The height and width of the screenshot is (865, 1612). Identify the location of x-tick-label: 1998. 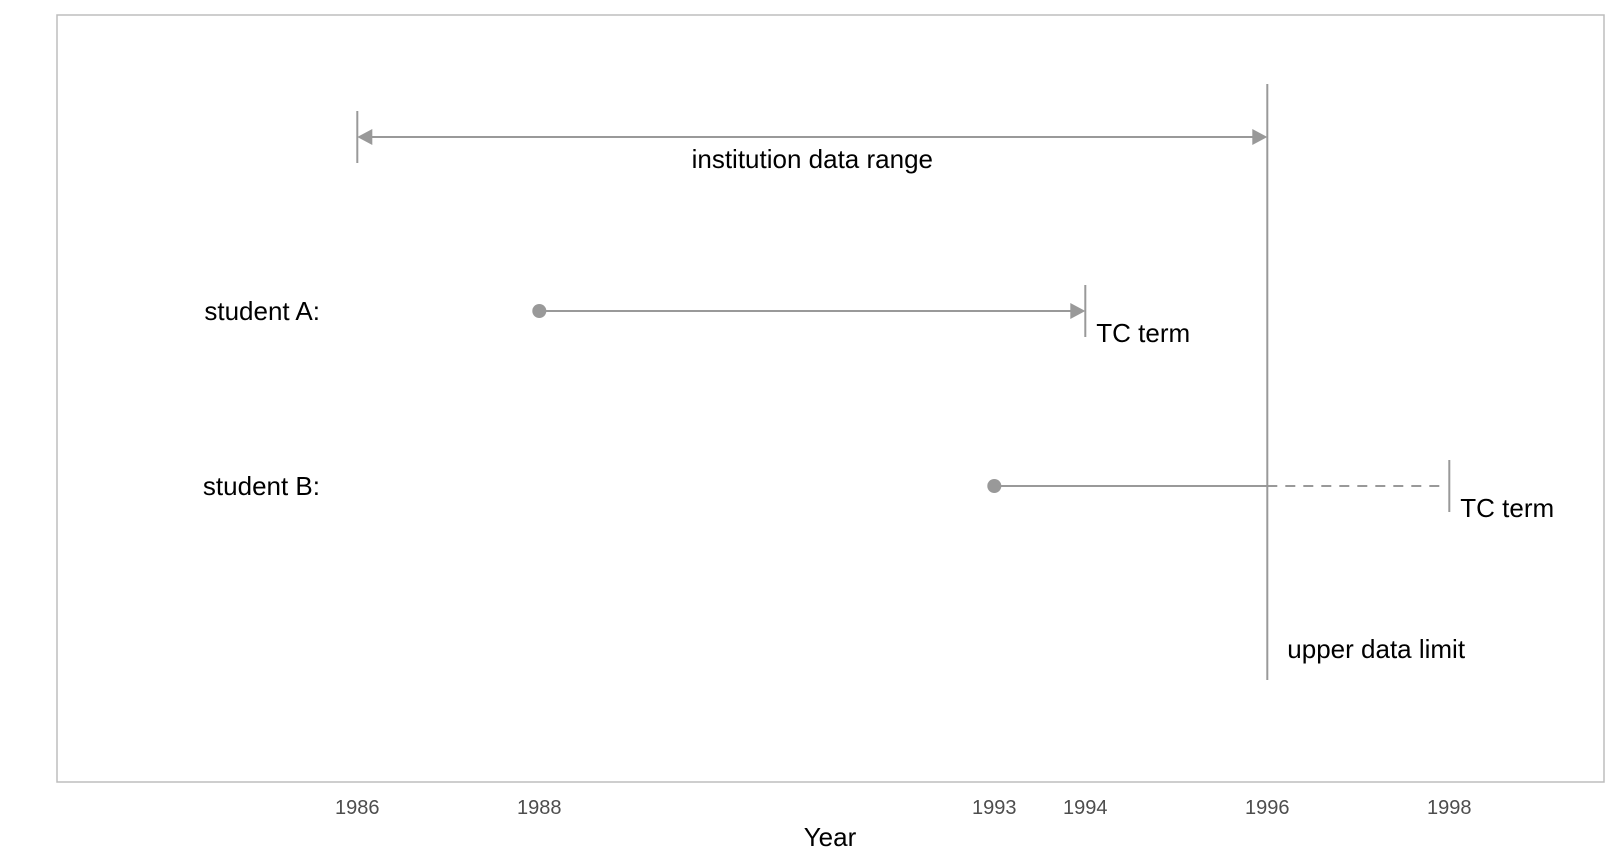
(1449, 808).